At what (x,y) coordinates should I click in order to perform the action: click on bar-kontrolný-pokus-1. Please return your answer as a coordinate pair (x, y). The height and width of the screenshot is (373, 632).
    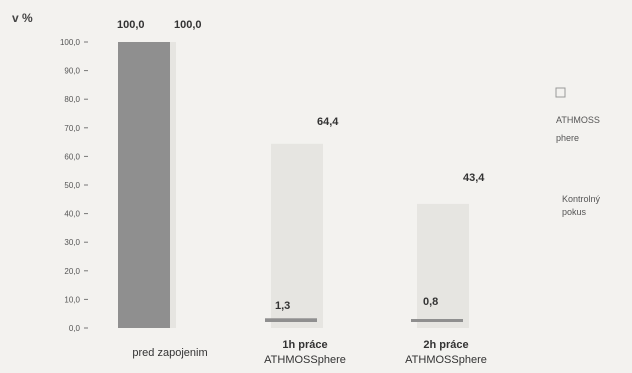
    Looking at the image, I should click on (297, 235).